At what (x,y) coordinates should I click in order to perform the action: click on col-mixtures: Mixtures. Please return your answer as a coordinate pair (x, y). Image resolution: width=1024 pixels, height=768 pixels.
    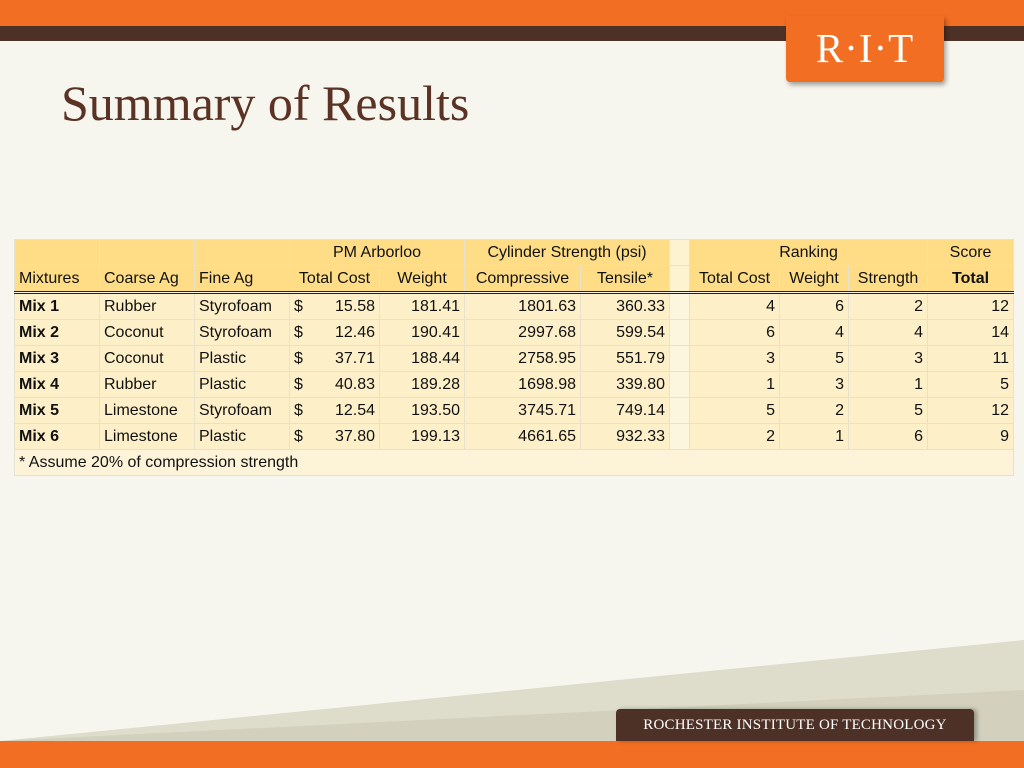
    Looking at the image, I should click on (57, 279).